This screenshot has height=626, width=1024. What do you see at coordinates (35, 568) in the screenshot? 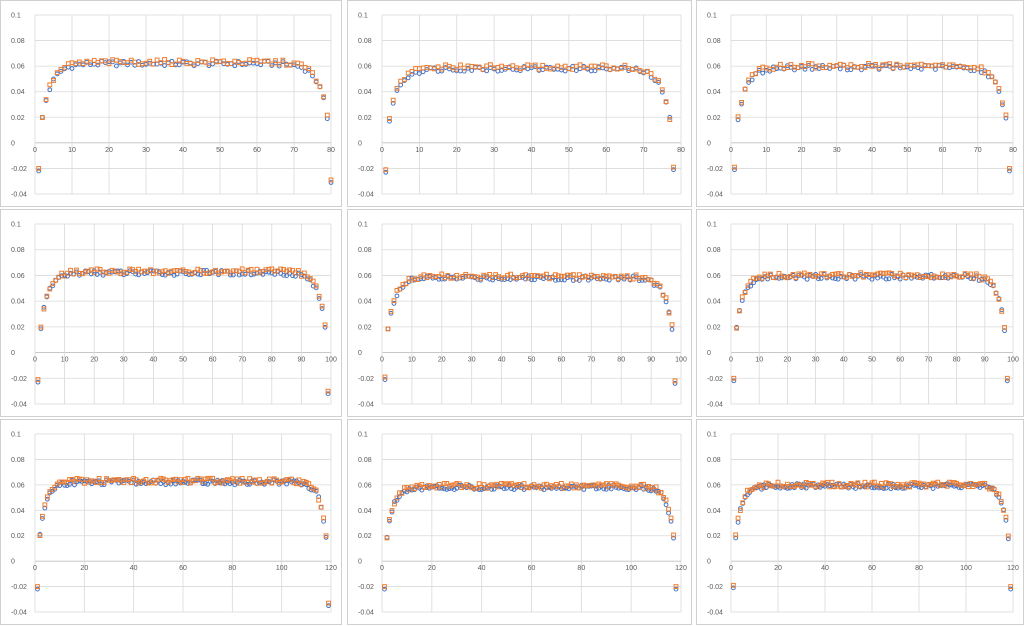
I see `x-tick-label: 0` at bounding box center [35, 568].